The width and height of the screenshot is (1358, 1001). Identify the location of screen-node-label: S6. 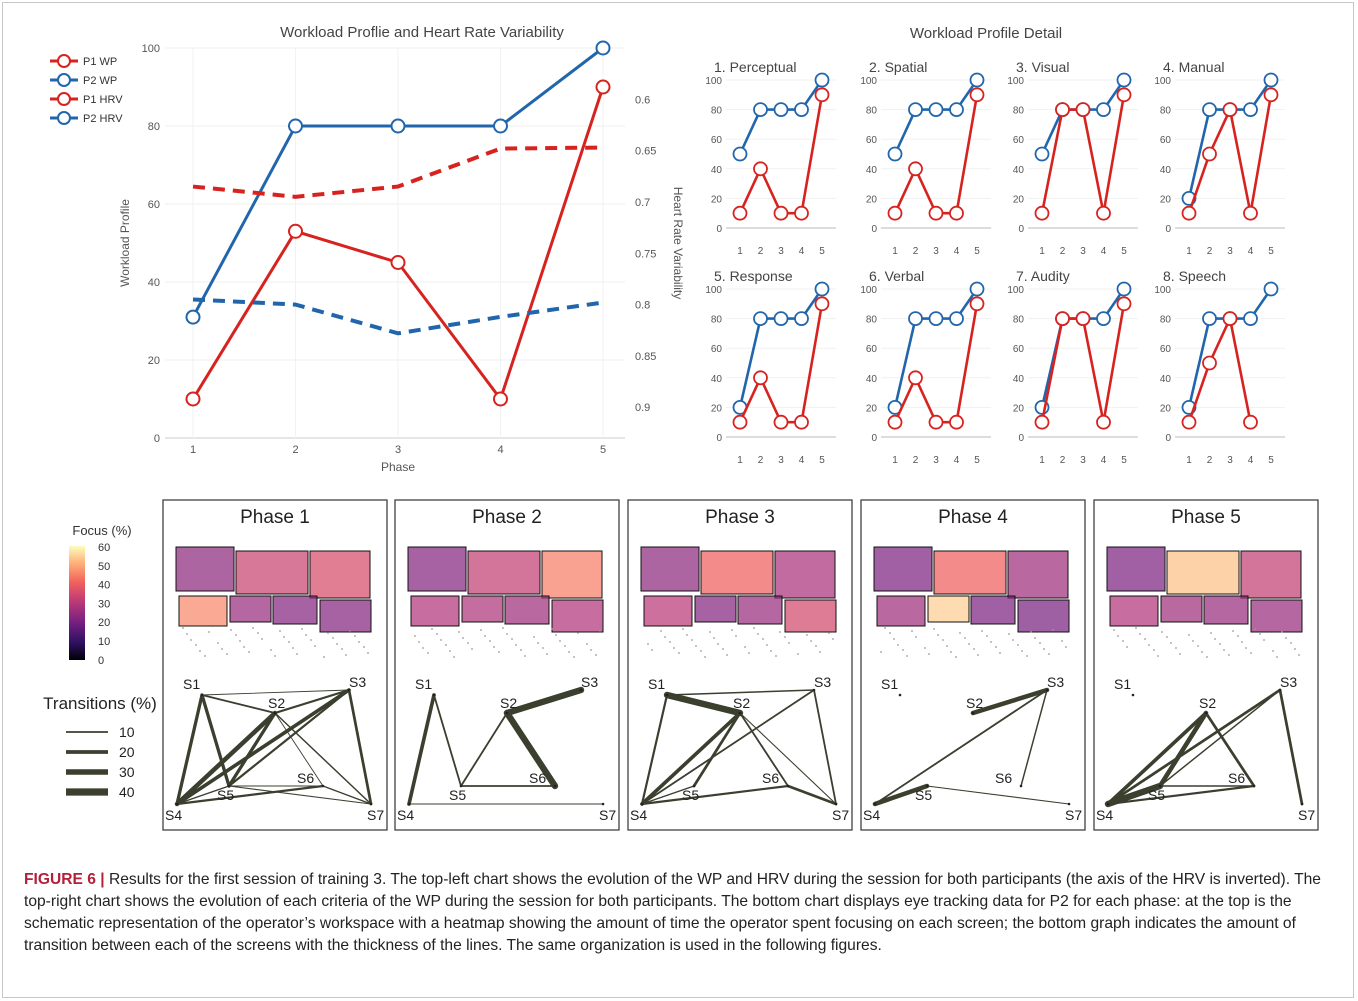
(305, 778).